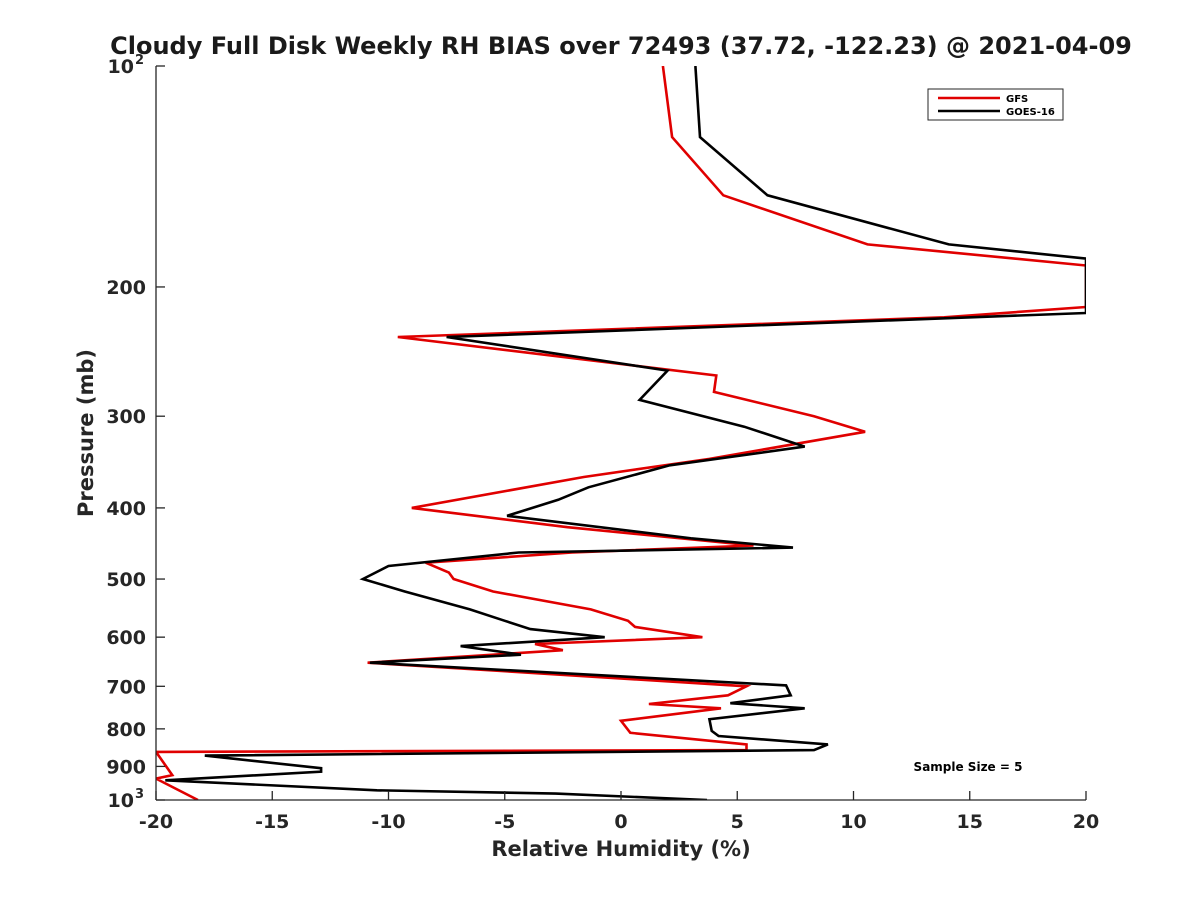 This screenshot has width=1200, height=900. What do you see at coordinates (388, 822) in the screenshot?
I see `x-tick-label: -10` at bounding box center [388, 822].